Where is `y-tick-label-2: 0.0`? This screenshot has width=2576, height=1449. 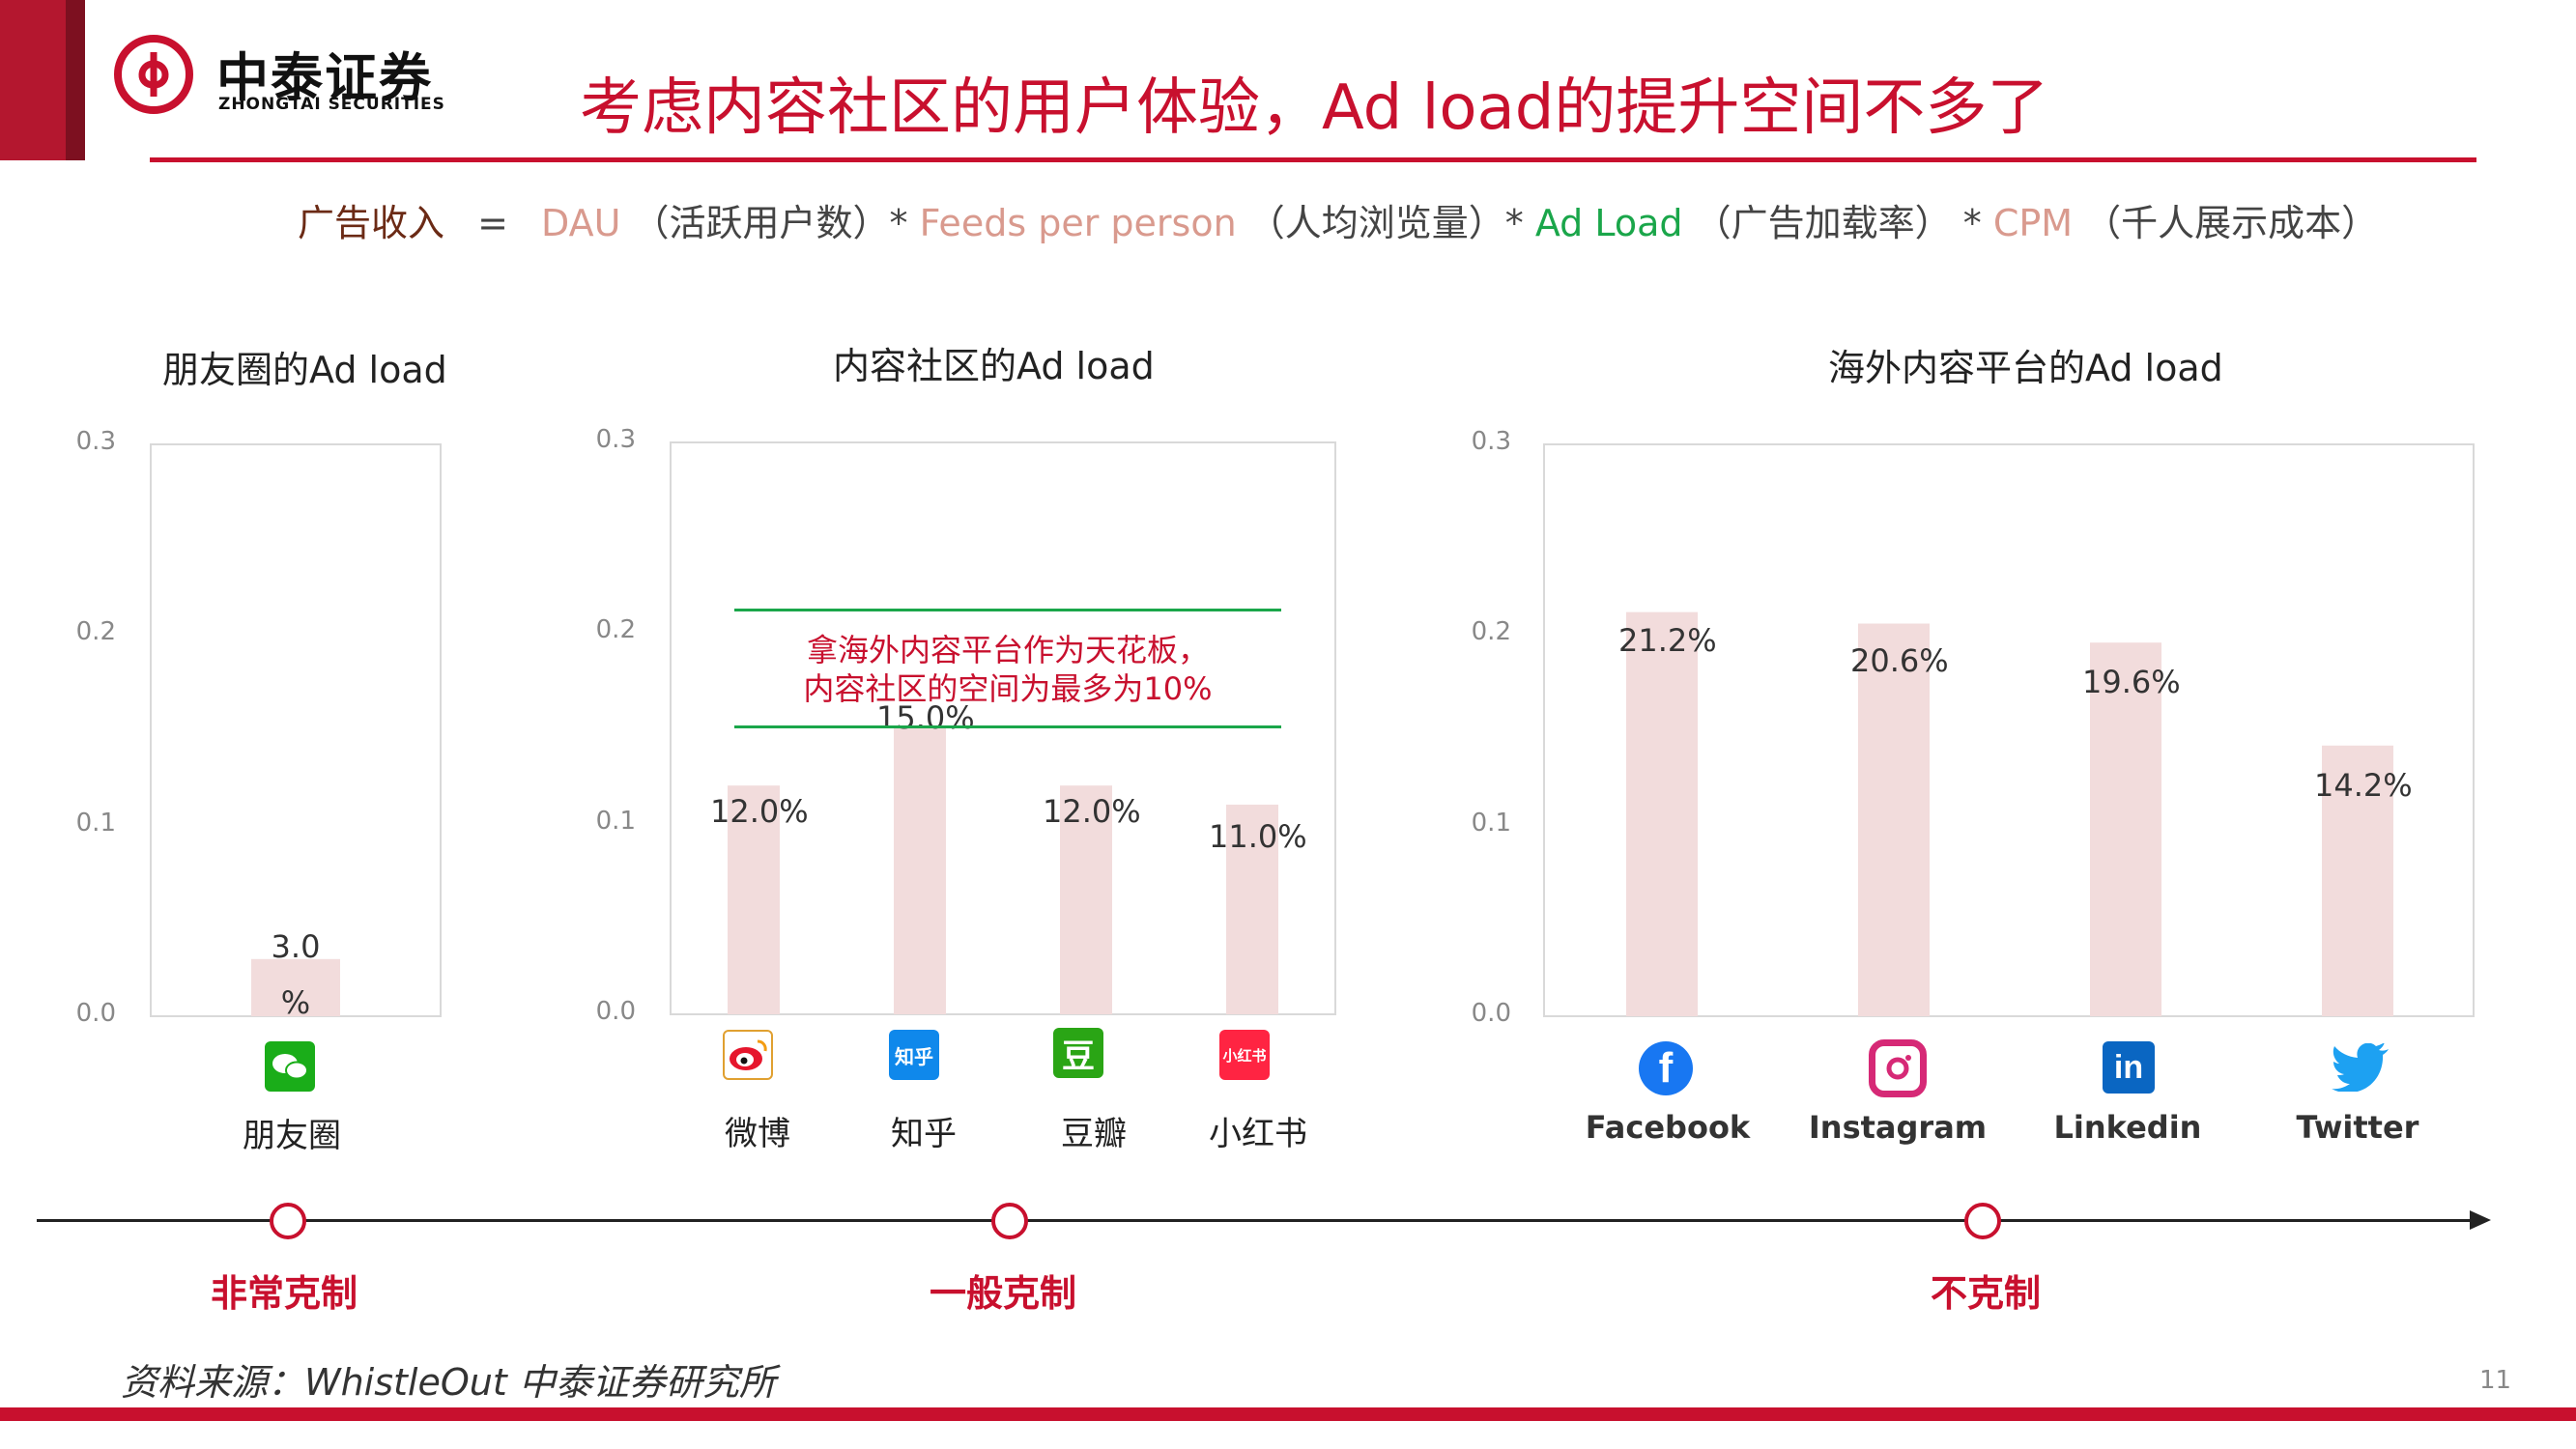 y-tick-label-2: 0.0 is located at coordinates (1491, 1013).